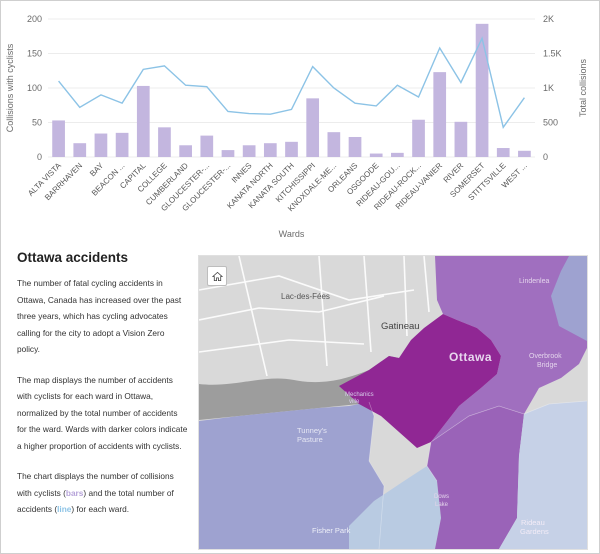 The height and width of the screenshot is (554, 600). What do you see at coordinates (301, 388) in the screenshot?
I see `ottawa-river` at bounding box center [301, 388].